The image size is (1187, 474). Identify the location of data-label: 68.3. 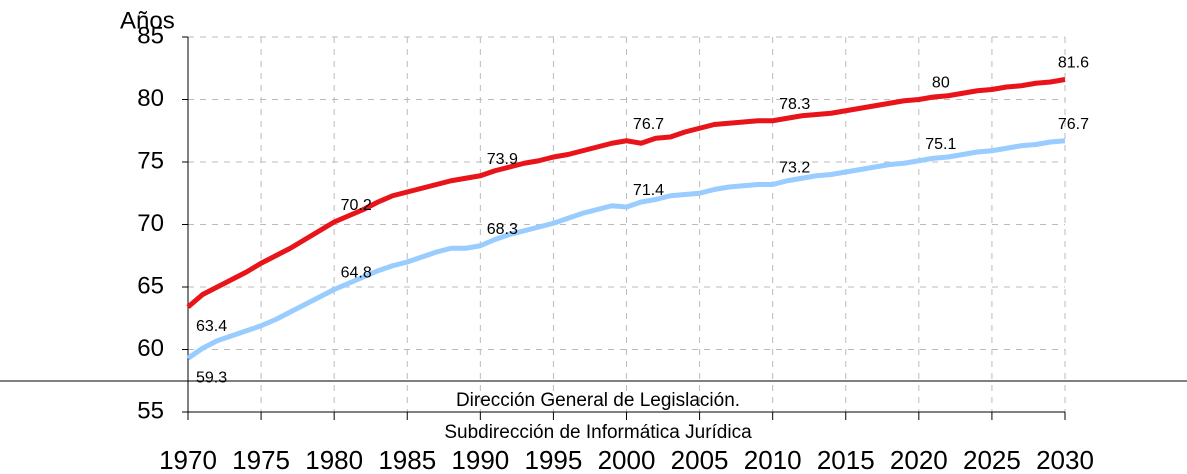
(502, 229).